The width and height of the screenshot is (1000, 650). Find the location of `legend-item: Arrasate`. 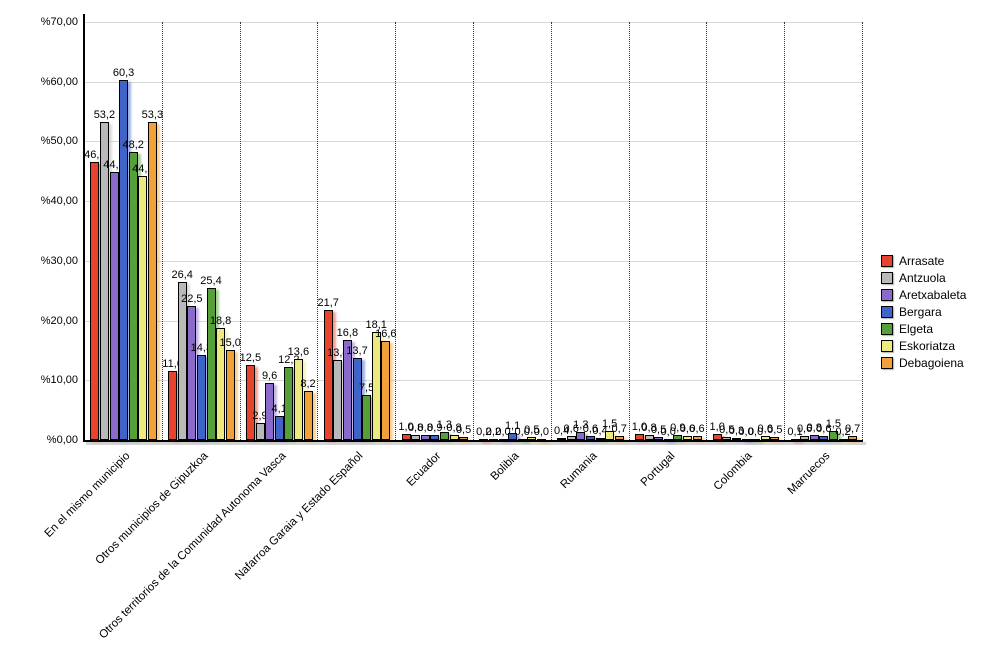

legend-item: Arrasate is located at coordinates (923, 260).